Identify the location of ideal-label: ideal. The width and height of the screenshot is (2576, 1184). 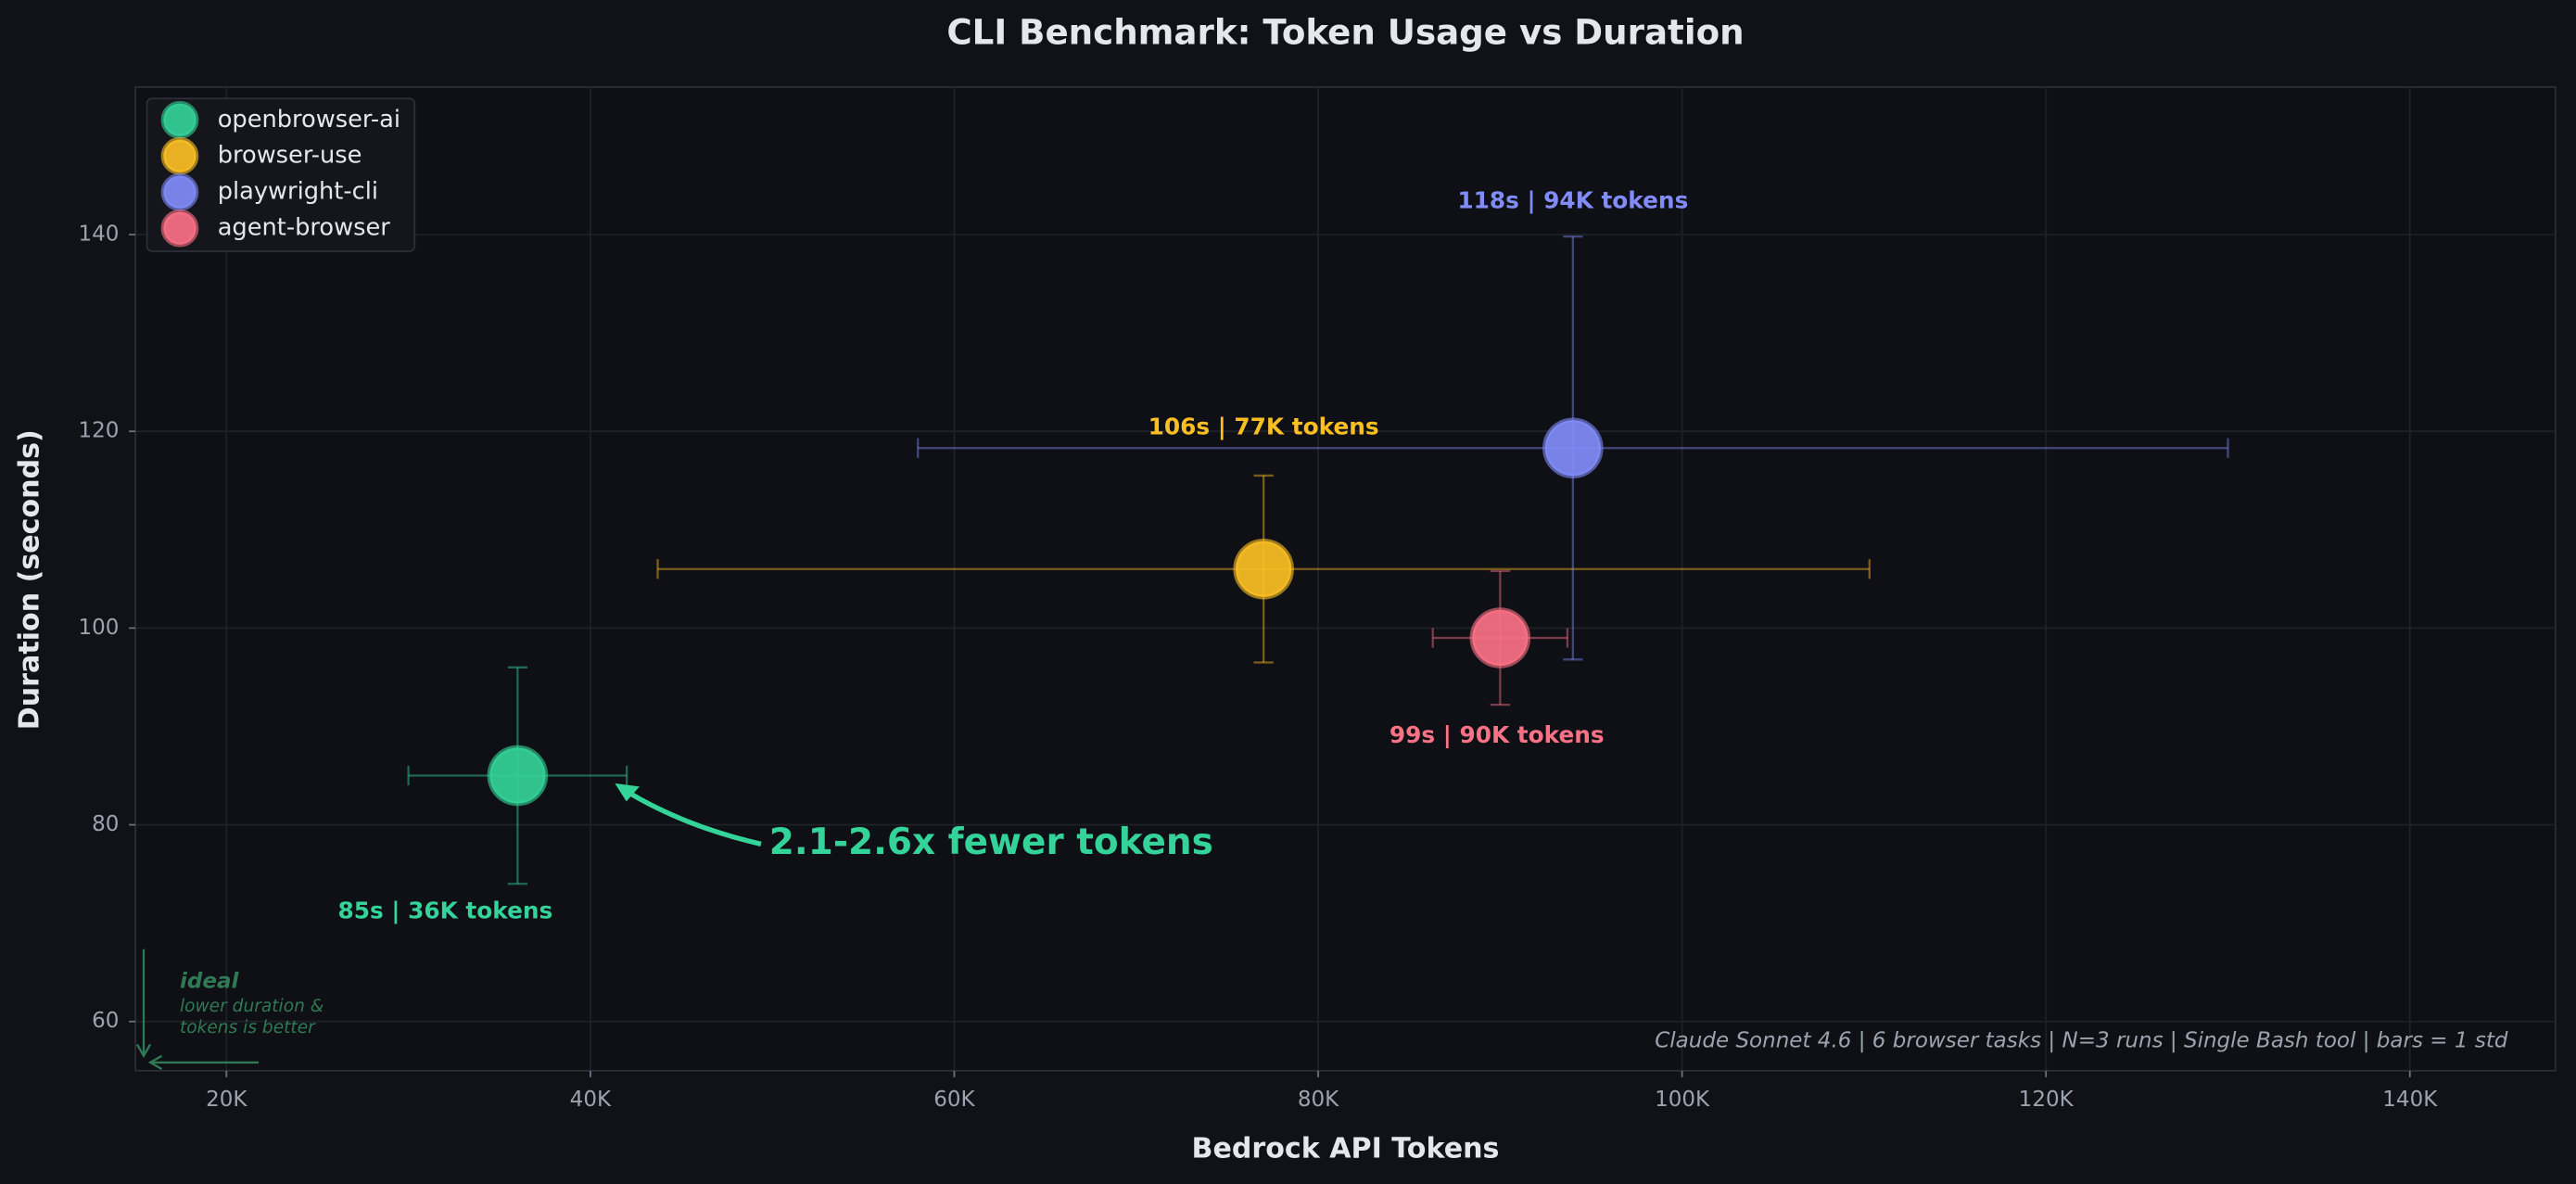
(210, 982).